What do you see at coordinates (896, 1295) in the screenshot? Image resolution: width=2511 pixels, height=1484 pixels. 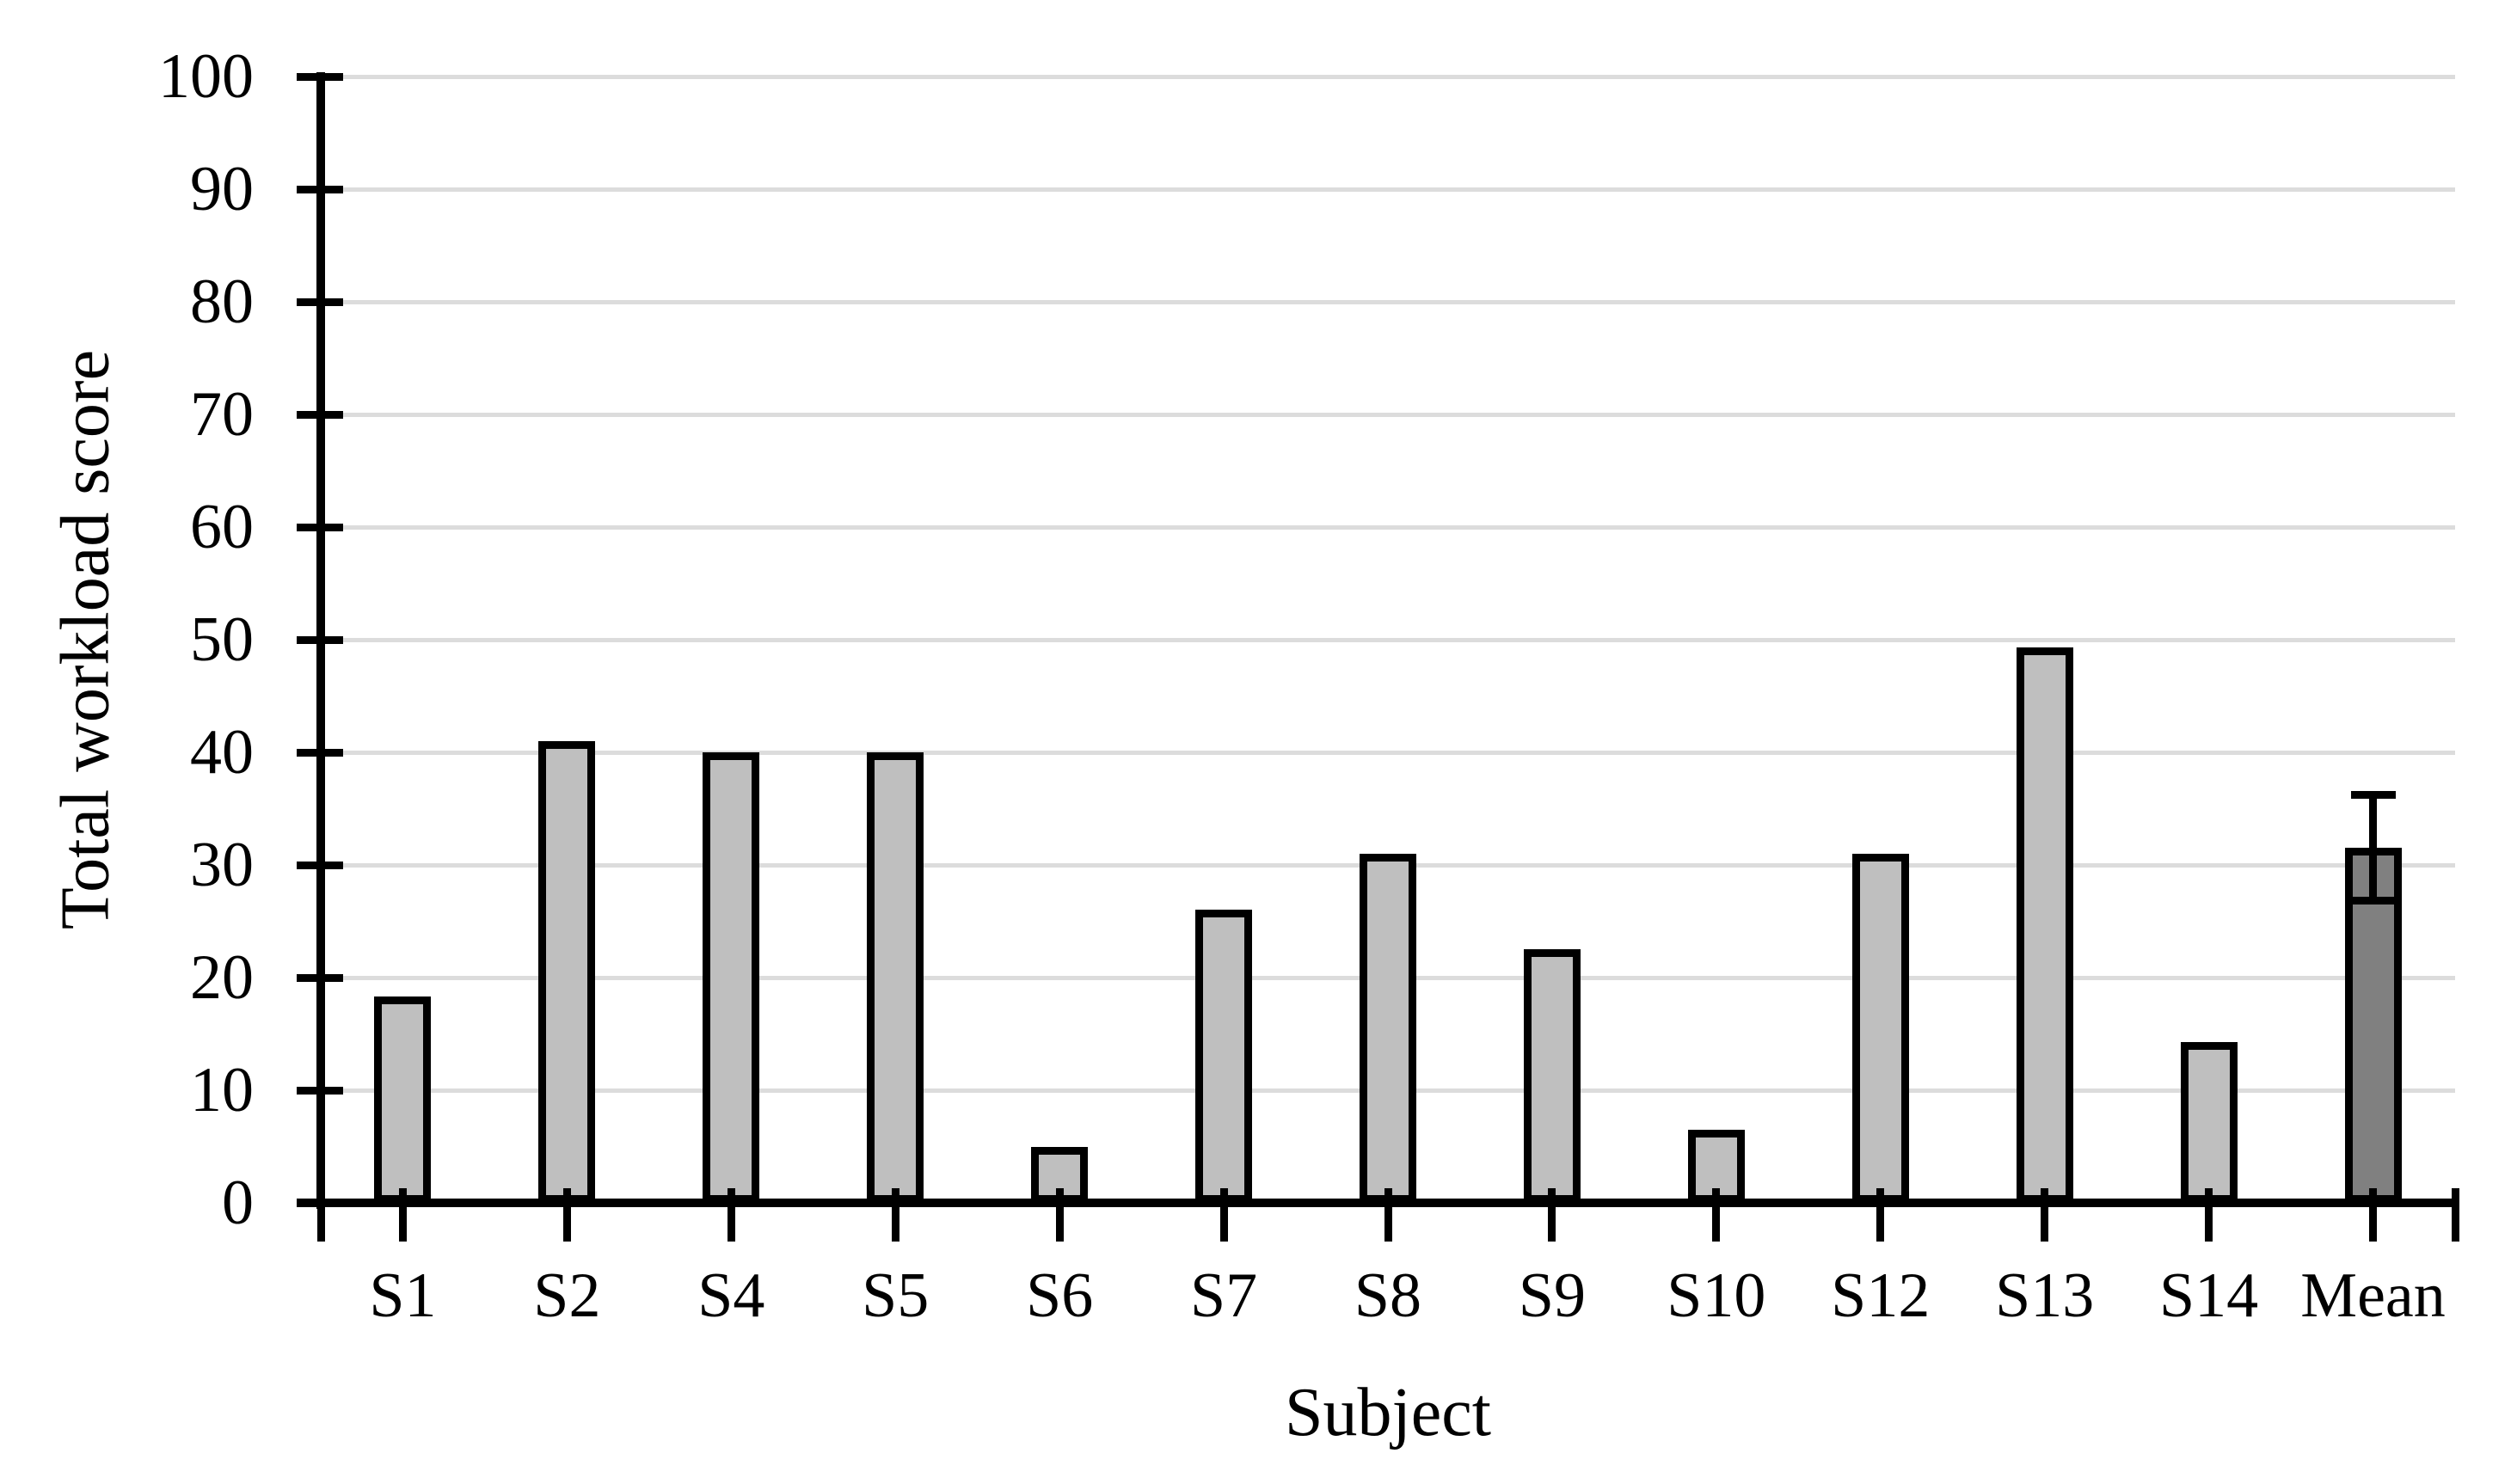 I see `x-category-label-S5: S5` at bounding box center [896, 1295].